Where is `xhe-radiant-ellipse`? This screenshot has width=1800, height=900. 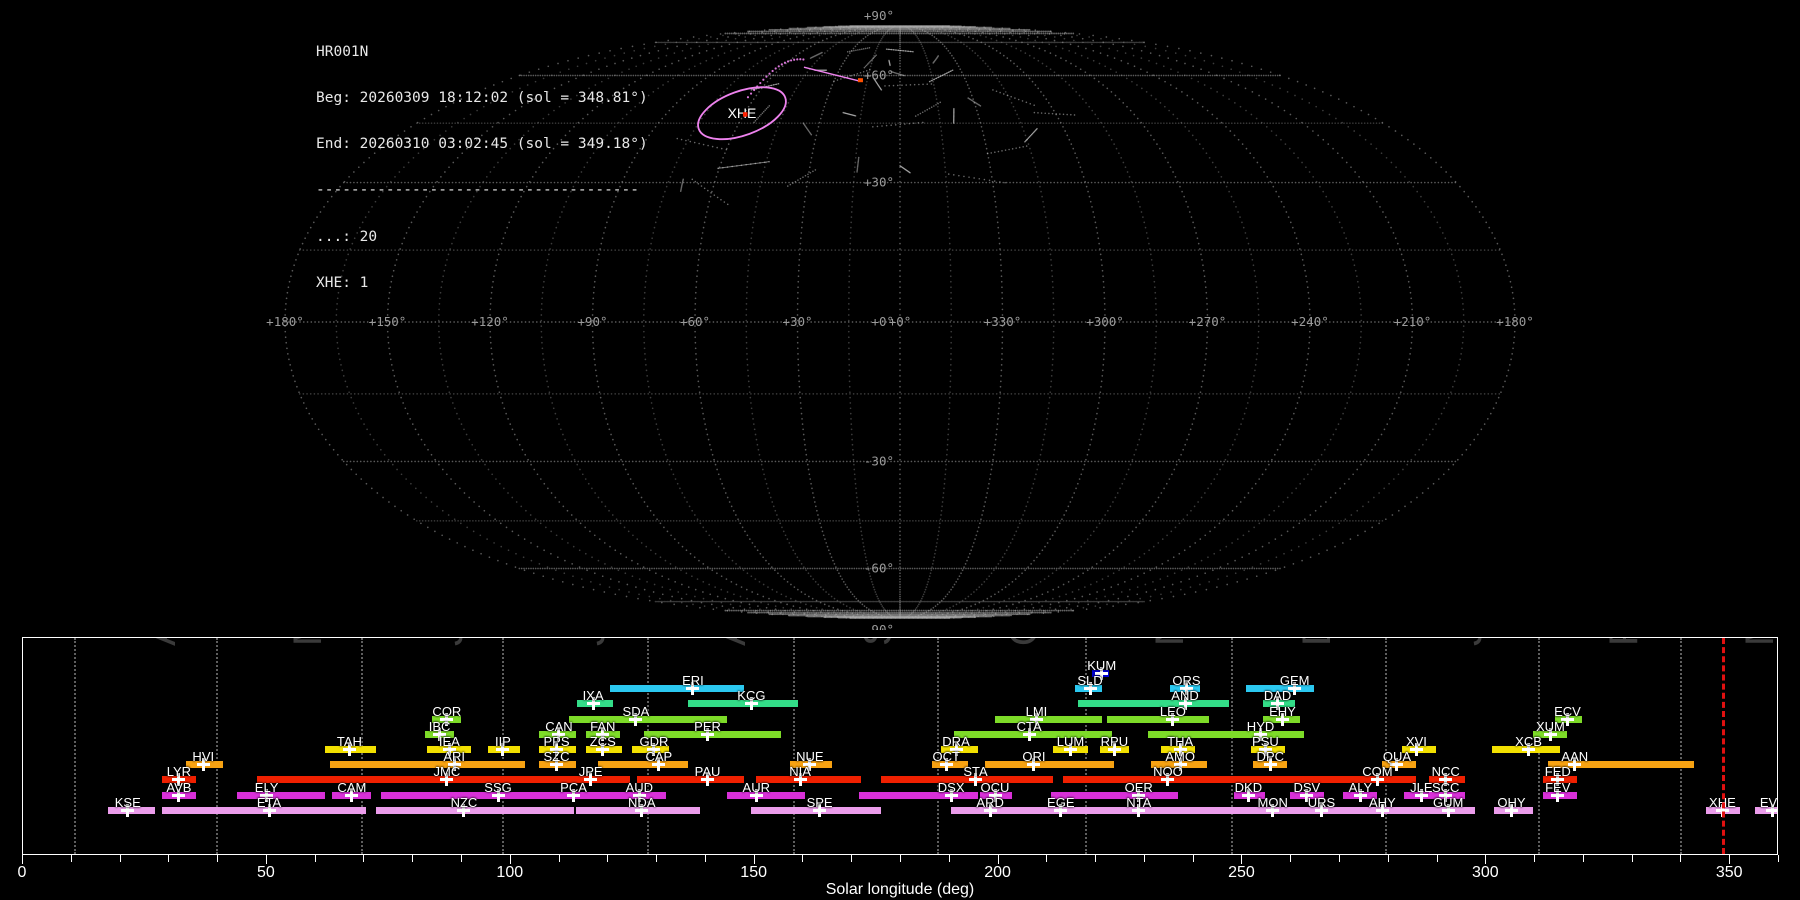 xhe-radiant-ellipse is located at coordinates (742, 113).